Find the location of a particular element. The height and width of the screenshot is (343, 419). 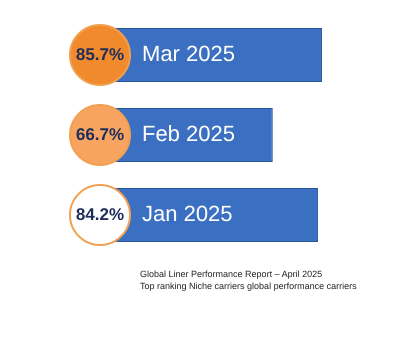

y-tick-label: Mar 2025 is located at coordinates (188, 53).